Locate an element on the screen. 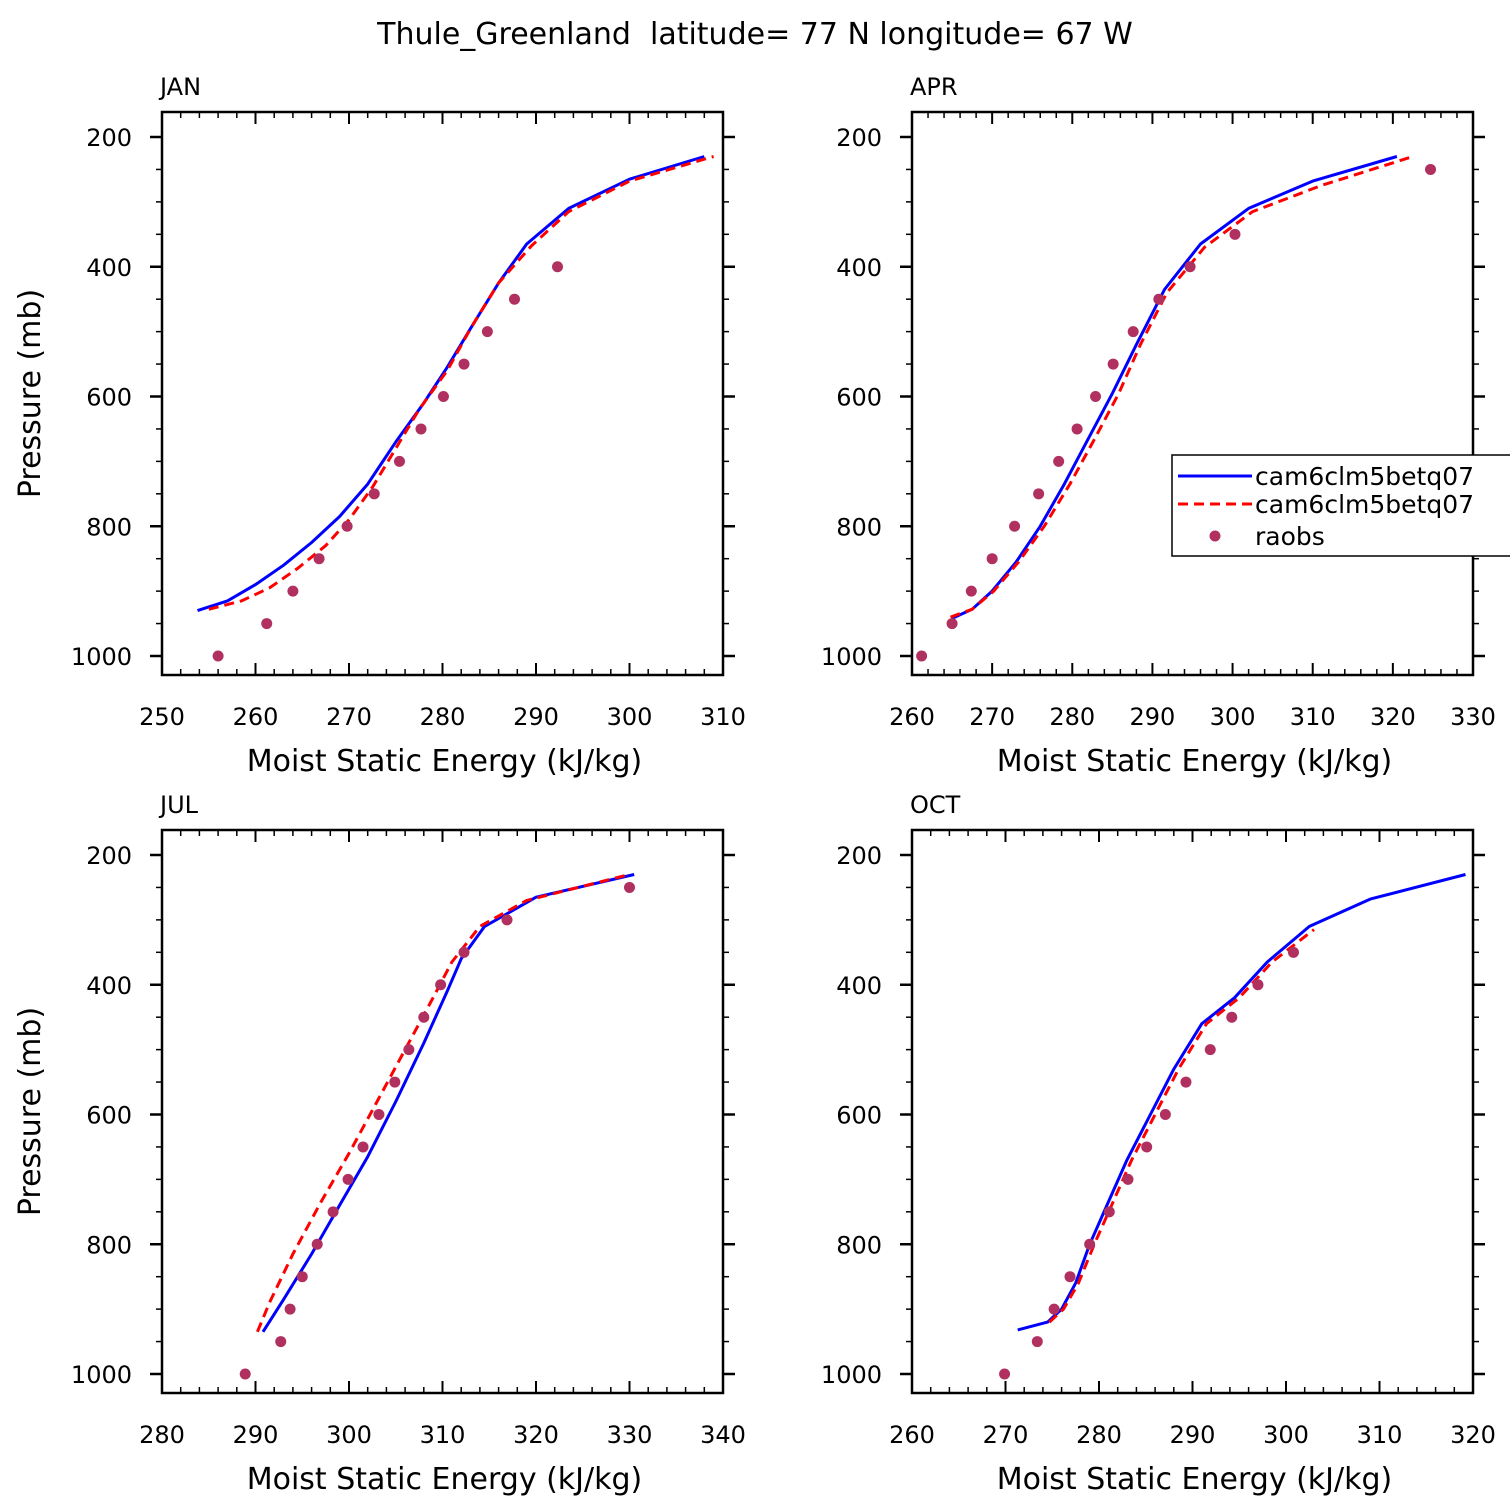 The image size is (1510, 1510). panel-oct-label: OCT is located at coordinates (935, 805).